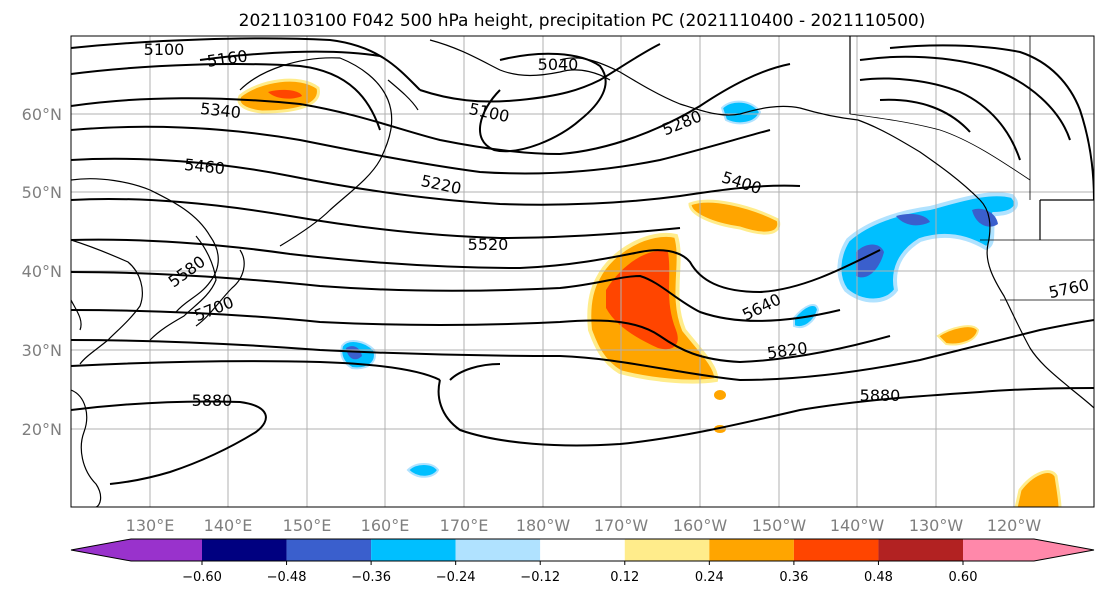 This screenshot has height=601, width=1105. What do you see at coordinates (709, 577) in the screenshot?
I see `colorbar-tick-label: 0.24` at bounding box center [709, 577].